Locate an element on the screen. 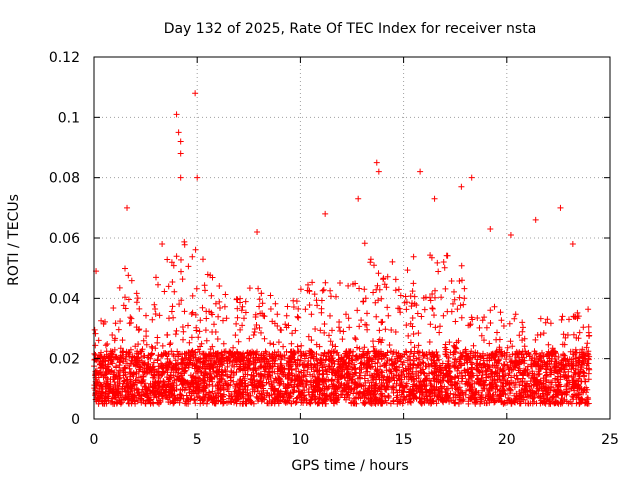  y-tick-label: 0.02 is located at coordinates (64, 360).